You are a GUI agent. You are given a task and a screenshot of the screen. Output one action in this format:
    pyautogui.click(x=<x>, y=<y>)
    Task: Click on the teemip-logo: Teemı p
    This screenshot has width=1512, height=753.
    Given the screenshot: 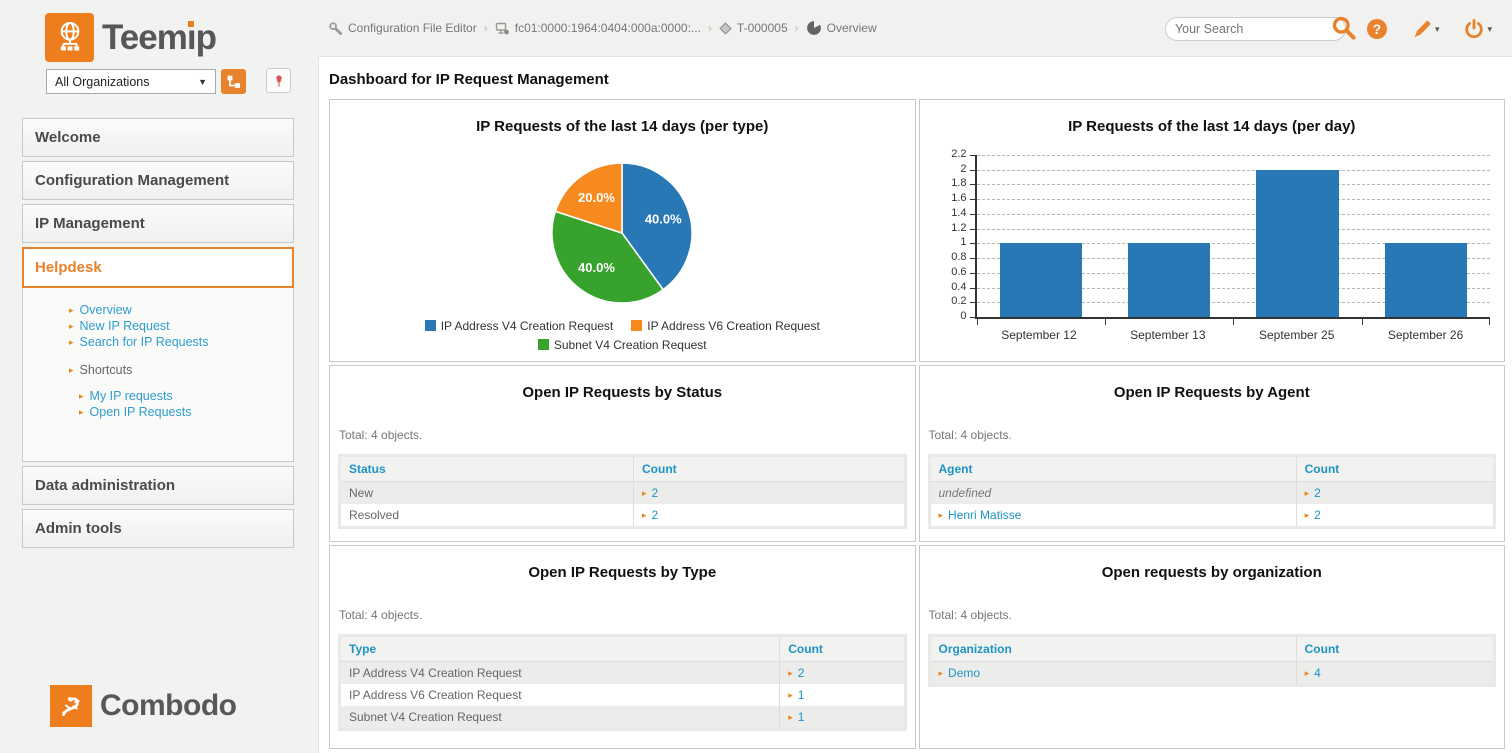 What is the action you would take?
    pyautogui.click(x=131, y=37)
    